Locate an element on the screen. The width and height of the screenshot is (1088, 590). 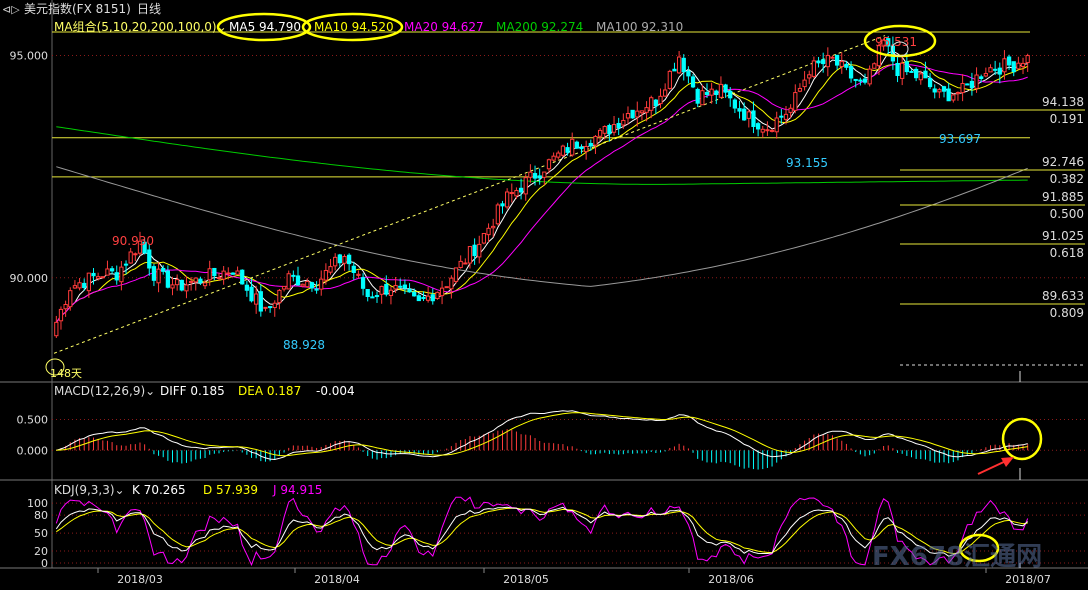
fib-price-label: 89.633 is located at coordinates (1063, 296).